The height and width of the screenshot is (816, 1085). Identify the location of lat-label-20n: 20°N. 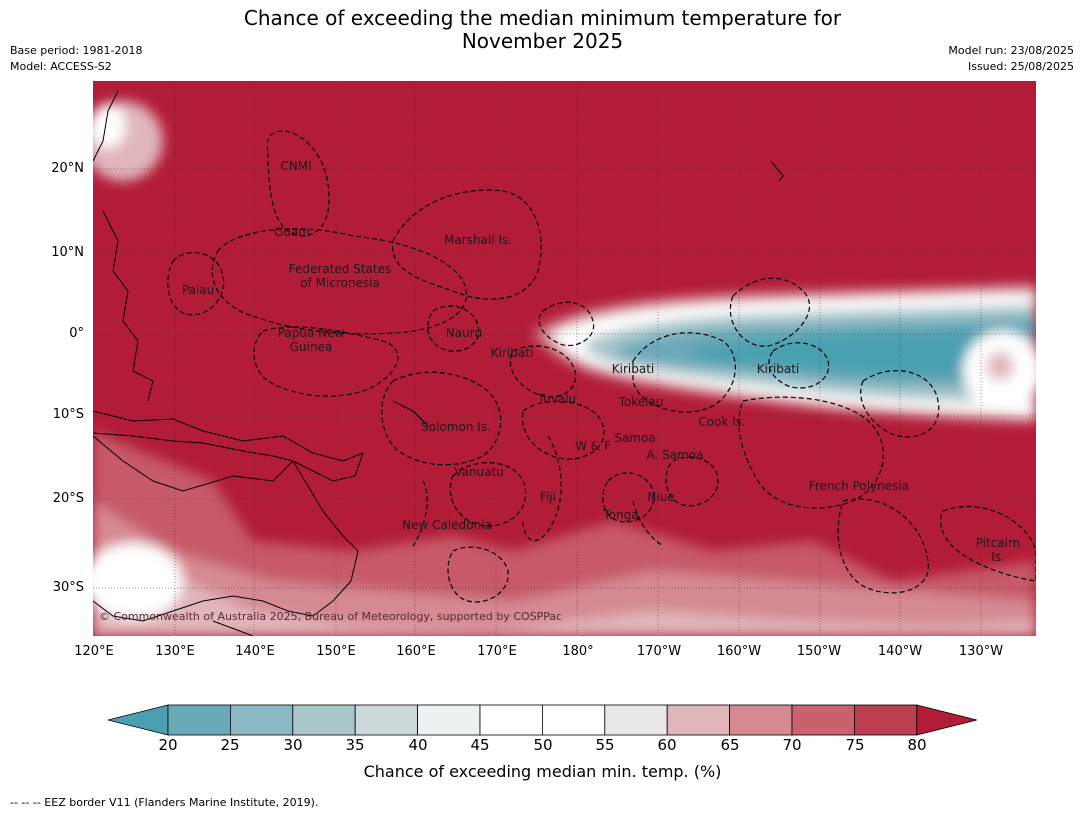
(67, 168).